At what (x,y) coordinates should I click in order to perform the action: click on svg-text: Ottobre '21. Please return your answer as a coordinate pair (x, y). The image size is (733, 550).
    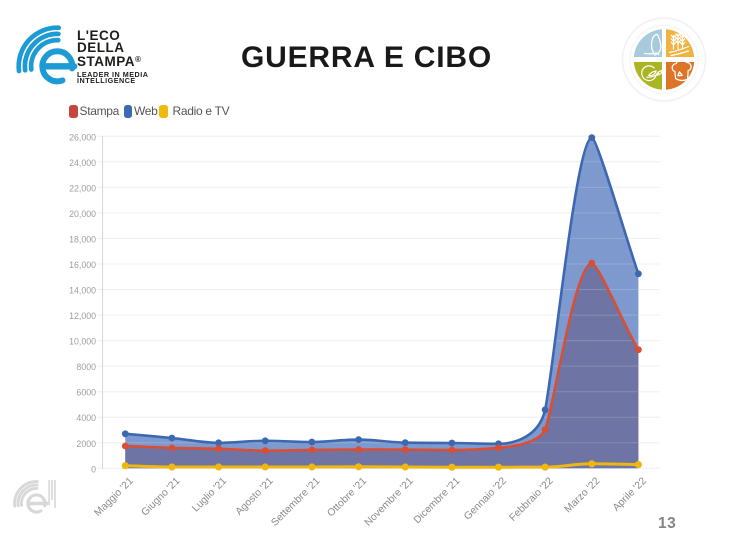
    Looking at the image, I should click on (348, 498).